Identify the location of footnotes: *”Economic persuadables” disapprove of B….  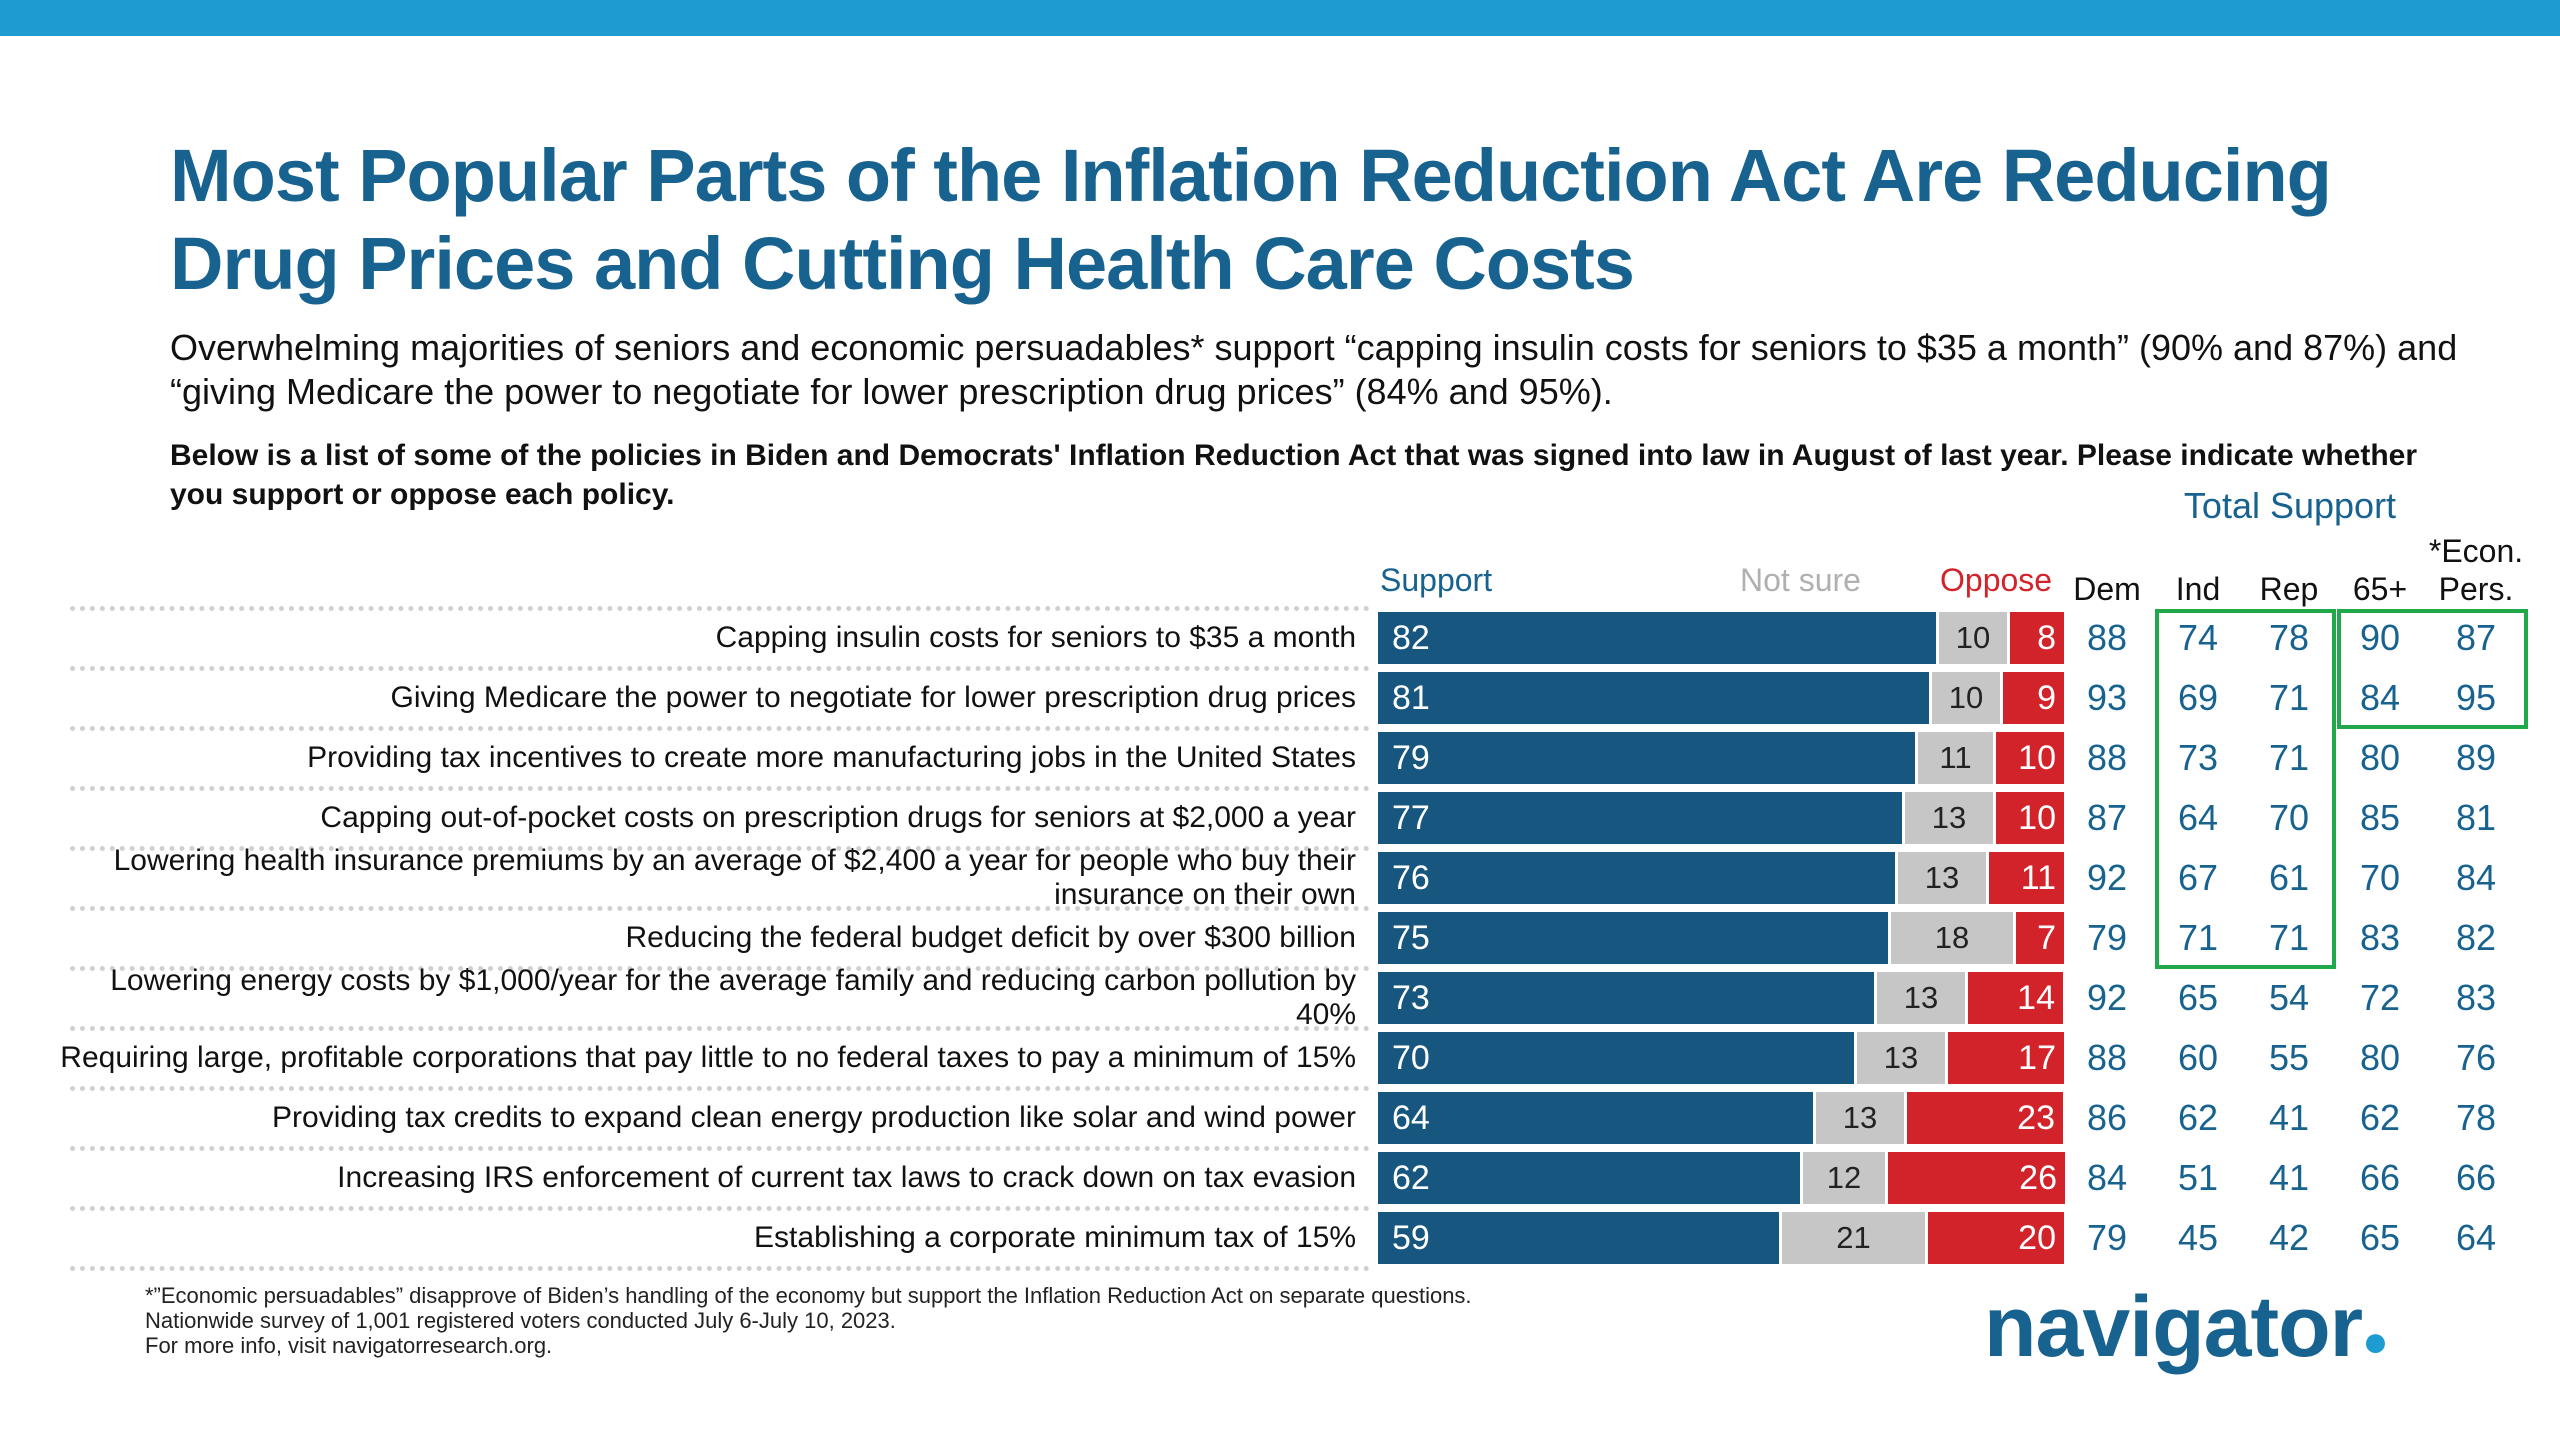
(995, 1320).